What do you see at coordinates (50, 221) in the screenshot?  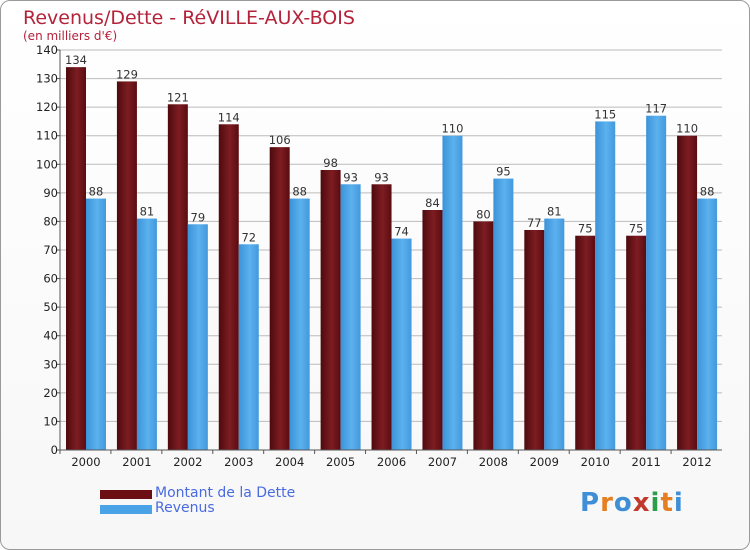 I see `y-tick-label: 80` at bounding box center [50, 221].